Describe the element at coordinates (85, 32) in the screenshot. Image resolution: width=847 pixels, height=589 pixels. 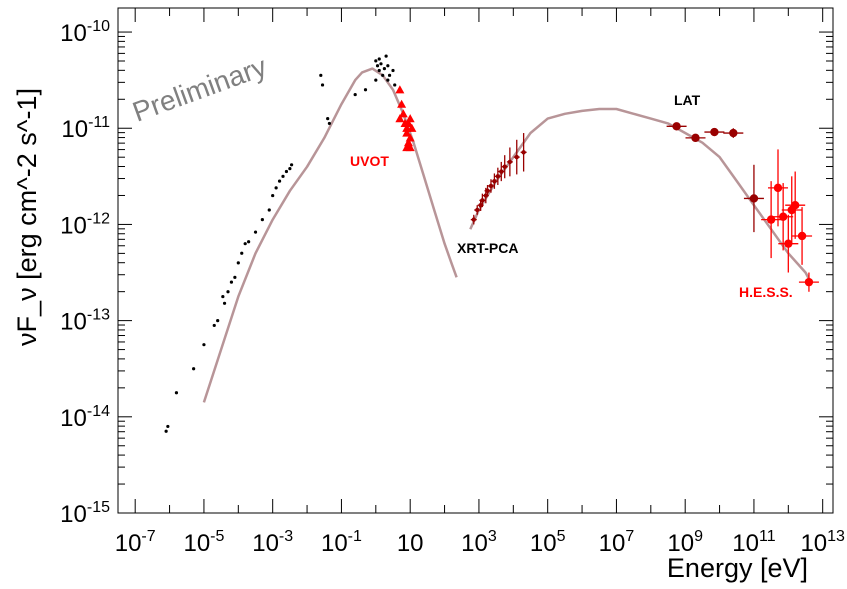
I see `y-tick-label: 10-10` at that location.